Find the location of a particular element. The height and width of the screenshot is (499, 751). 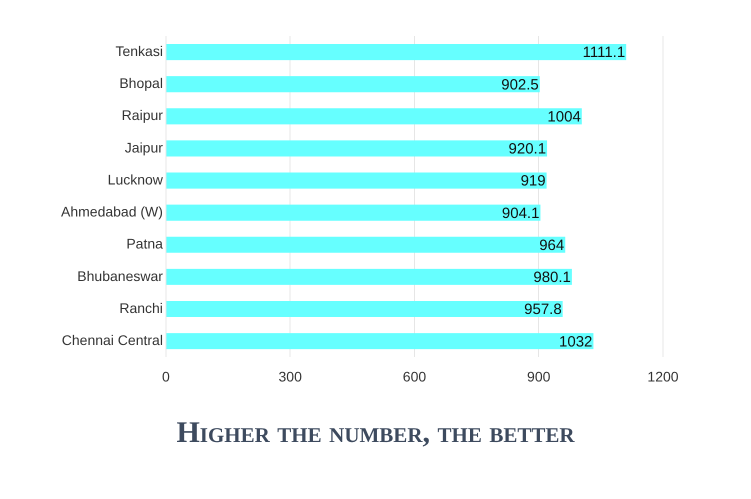

y-tick-label: Ranchi is located at coordinates (141, 308).